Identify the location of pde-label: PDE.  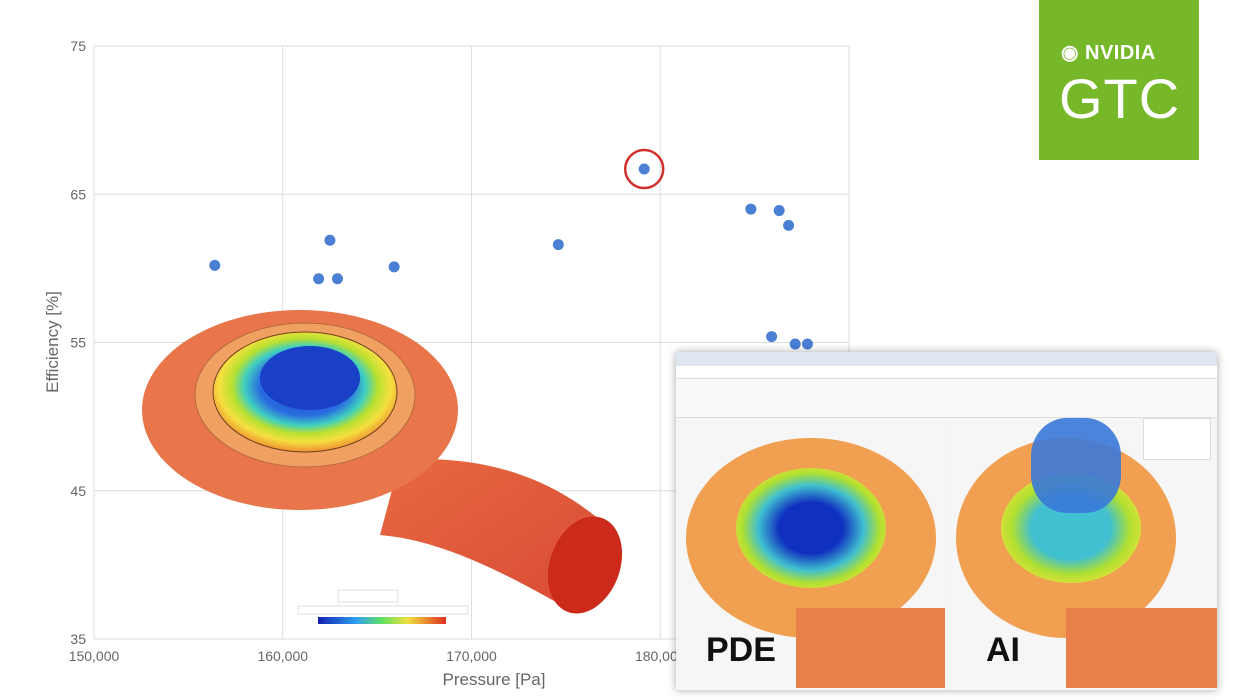
(741, 650).